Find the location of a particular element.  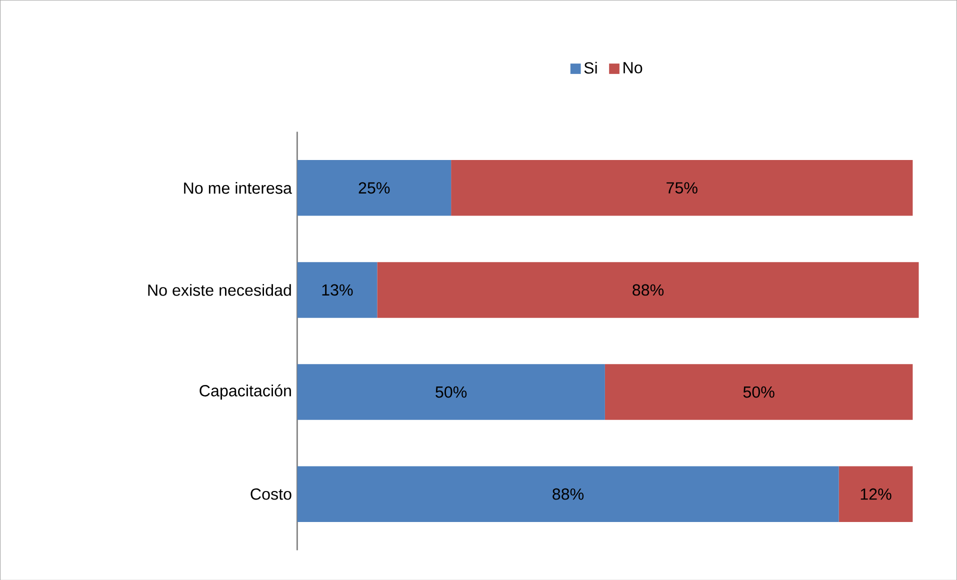

data-label: 13% is located at coordinates (337, 290).